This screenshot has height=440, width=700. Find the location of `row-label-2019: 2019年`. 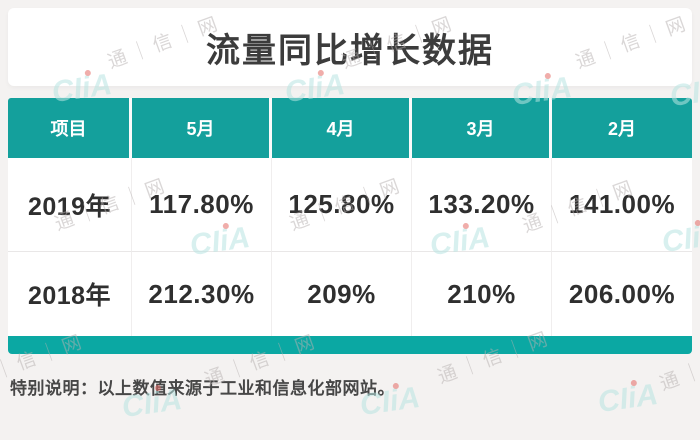

row-label-2019: 2019年 is located at coordinates (70, 205).